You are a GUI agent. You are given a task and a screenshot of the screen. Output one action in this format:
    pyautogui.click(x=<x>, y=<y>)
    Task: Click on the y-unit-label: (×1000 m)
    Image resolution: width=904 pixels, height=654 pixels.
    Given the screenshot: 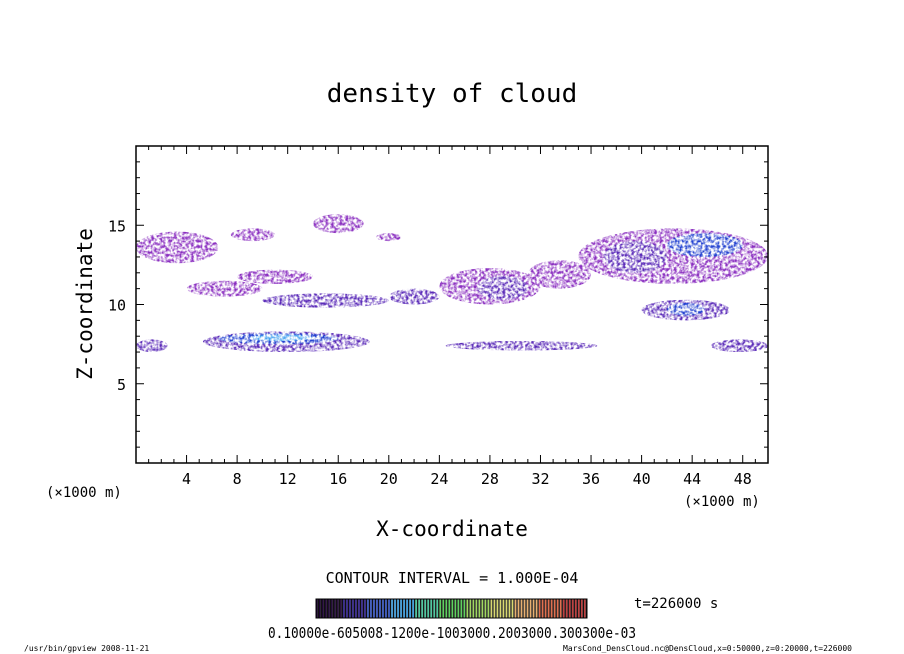 What is the action you would take?
    pyautogui.click(x=84, y=493)
    